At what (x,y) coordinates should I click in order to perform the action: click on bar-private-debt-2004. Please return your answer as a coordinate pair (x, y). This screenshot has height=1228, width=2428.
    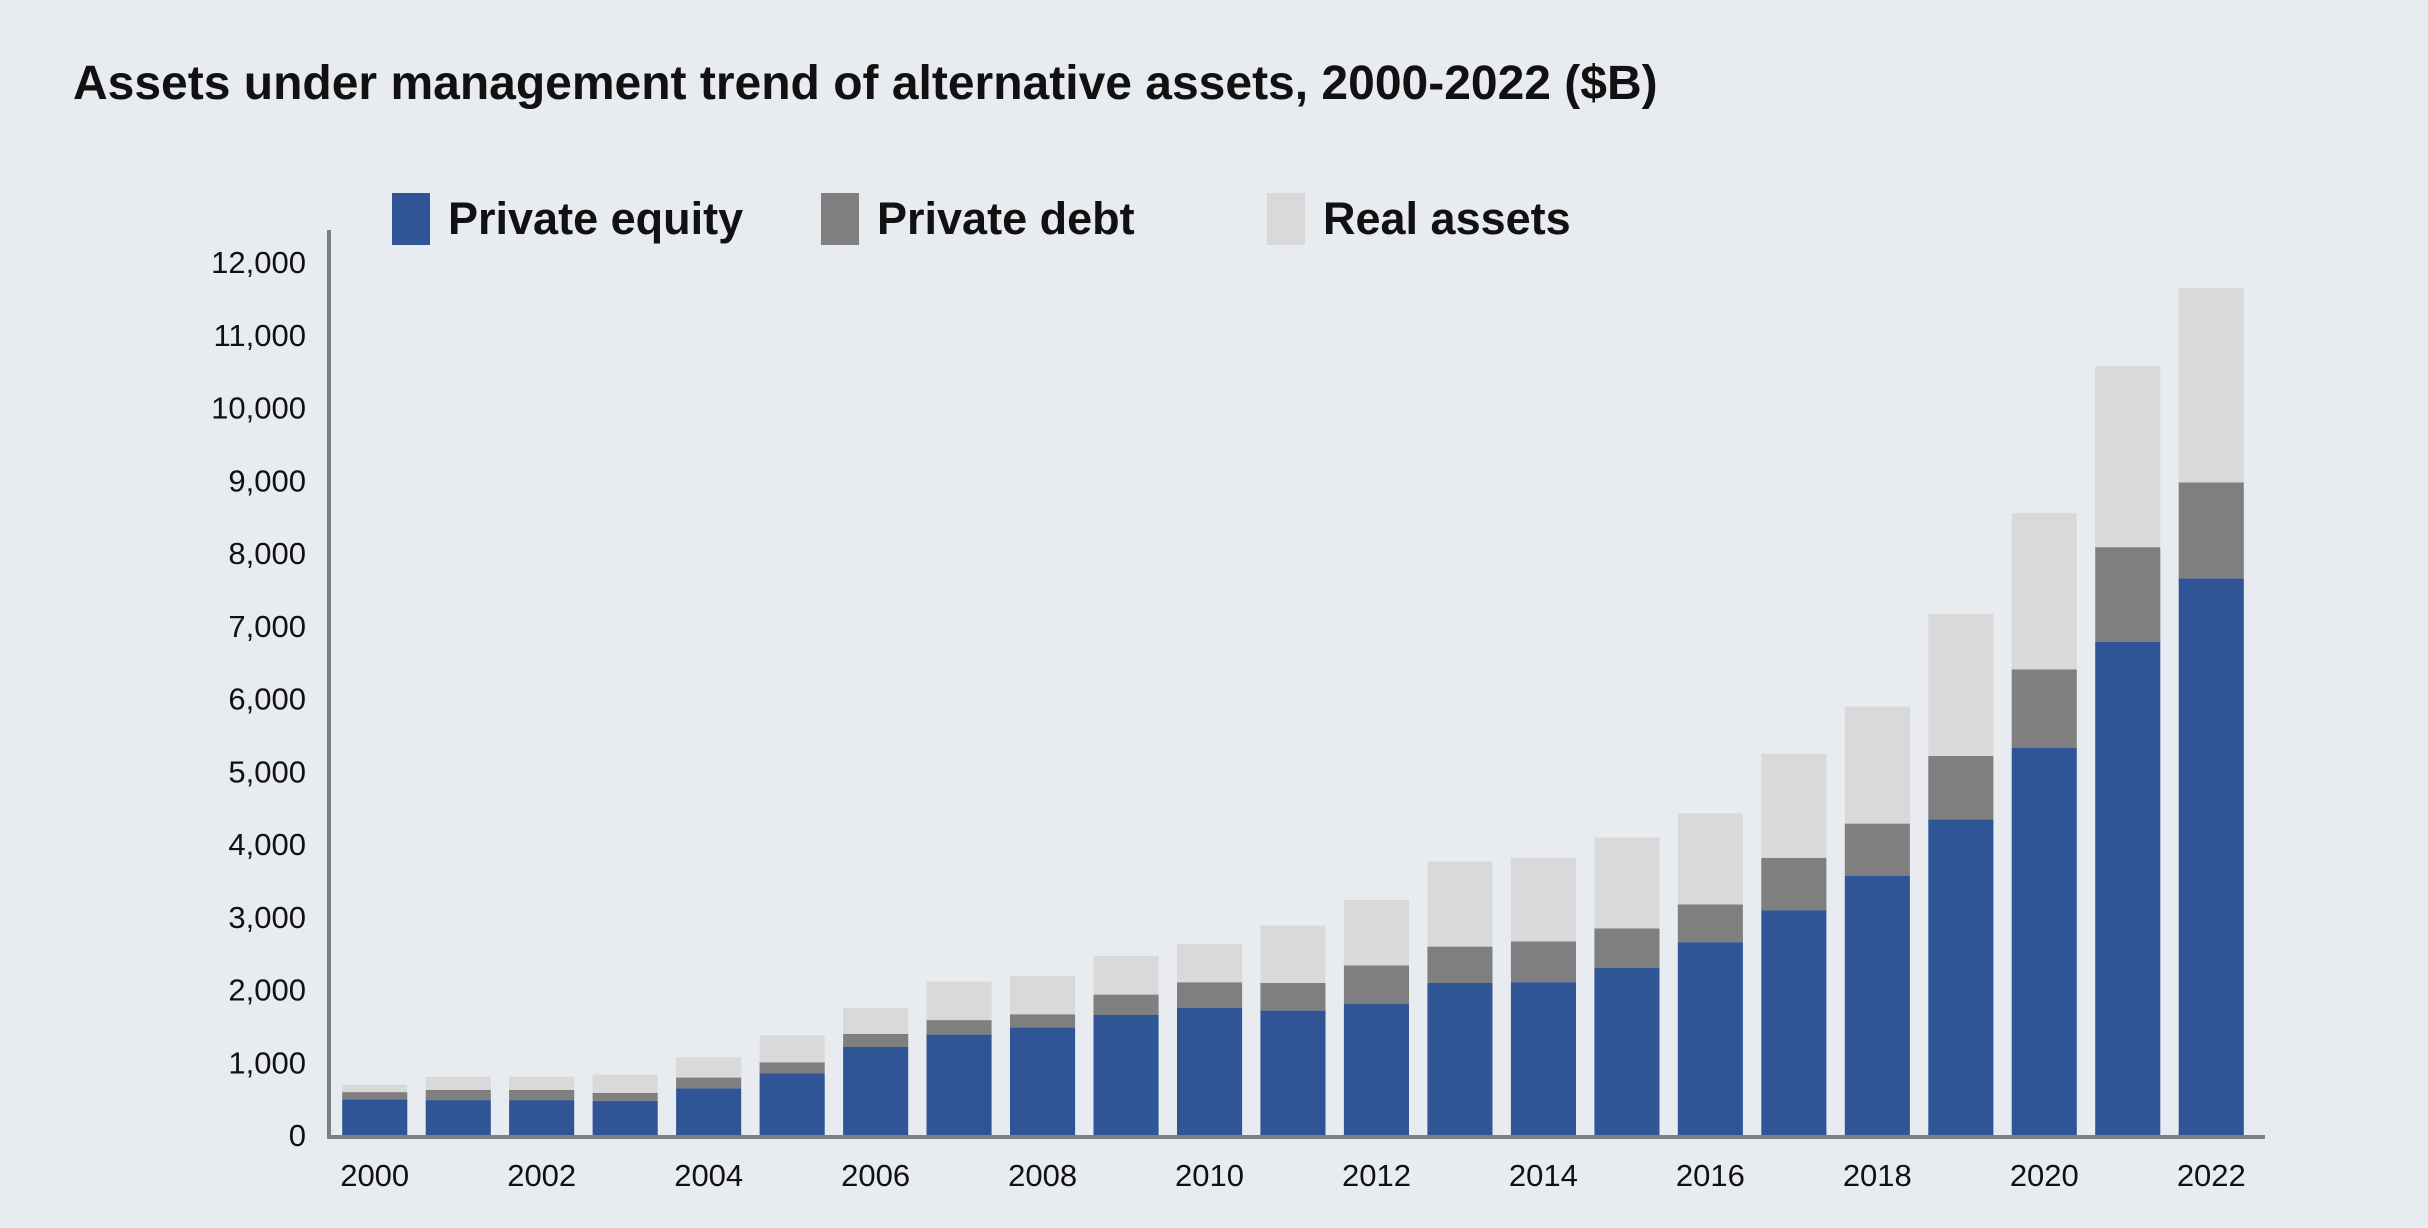
    Looking at the image, I should click on (709, 1083).